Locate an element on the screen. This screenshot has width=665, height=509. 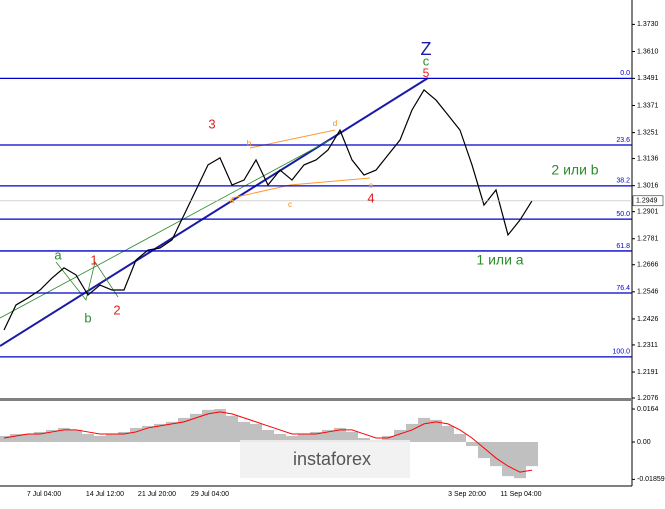
y-tick-label: 1.2666 is located at coordinates (648, 265).